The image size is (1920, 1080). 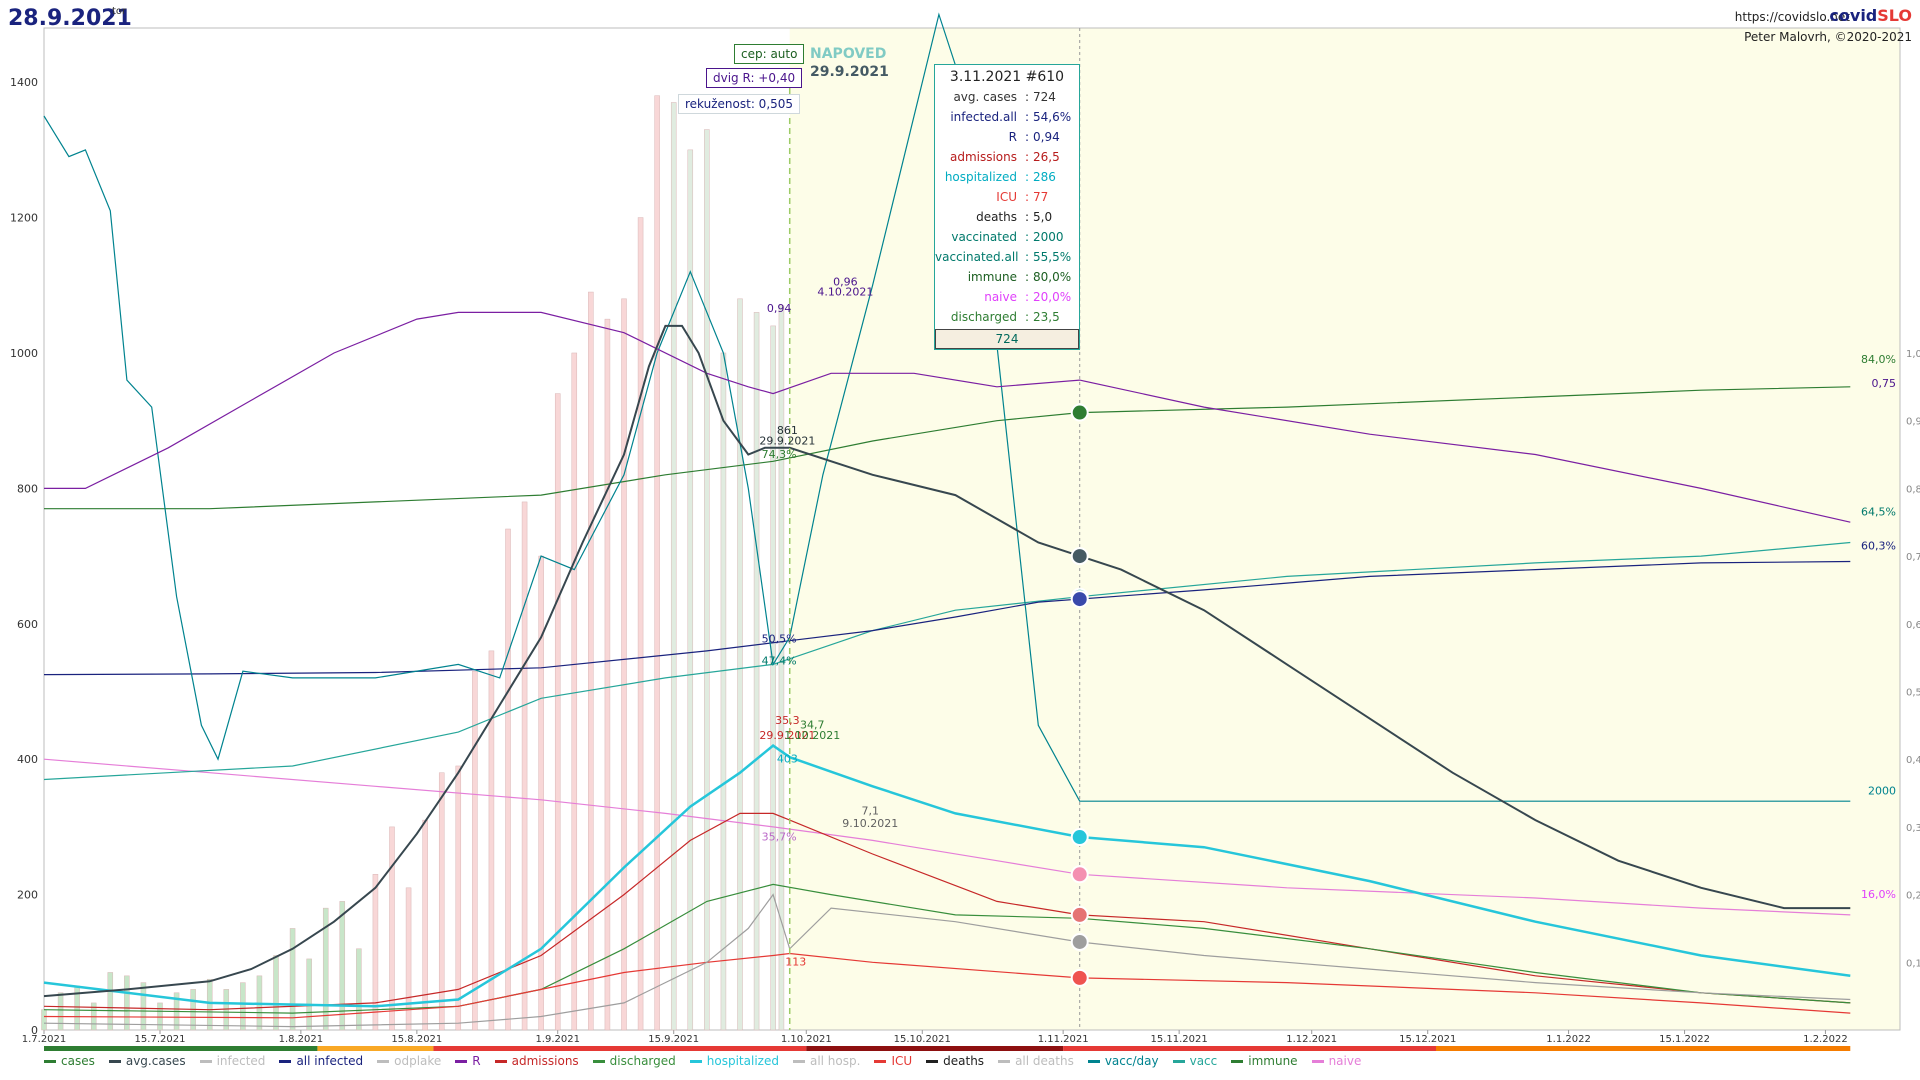 What do you see at coordinates (1052, 257) in the screenshot?
I see `tooltip-row-value: 55,5%` at bounding box center [1052, 257].